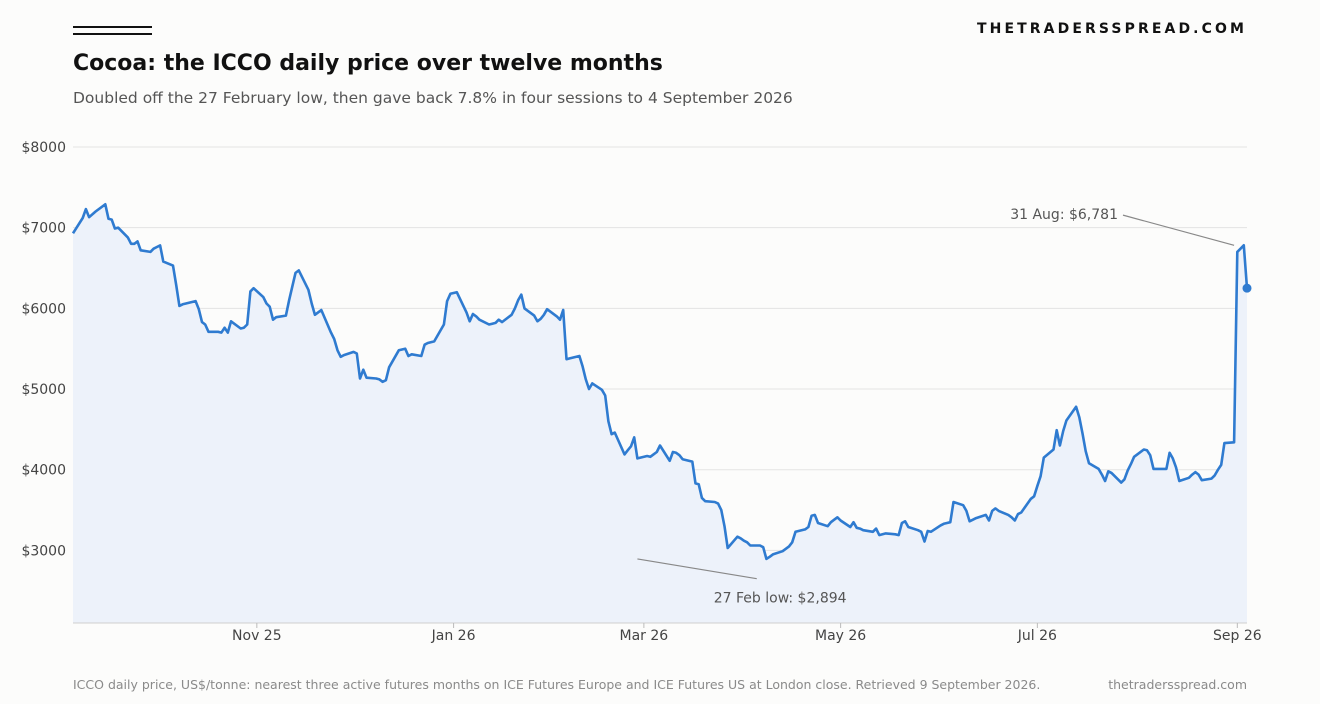  What do you see at coordinates (1177, 684) in the screenshot?
I see `footer-brand: thetradersspread.com` at bounding box center [1177, 684].